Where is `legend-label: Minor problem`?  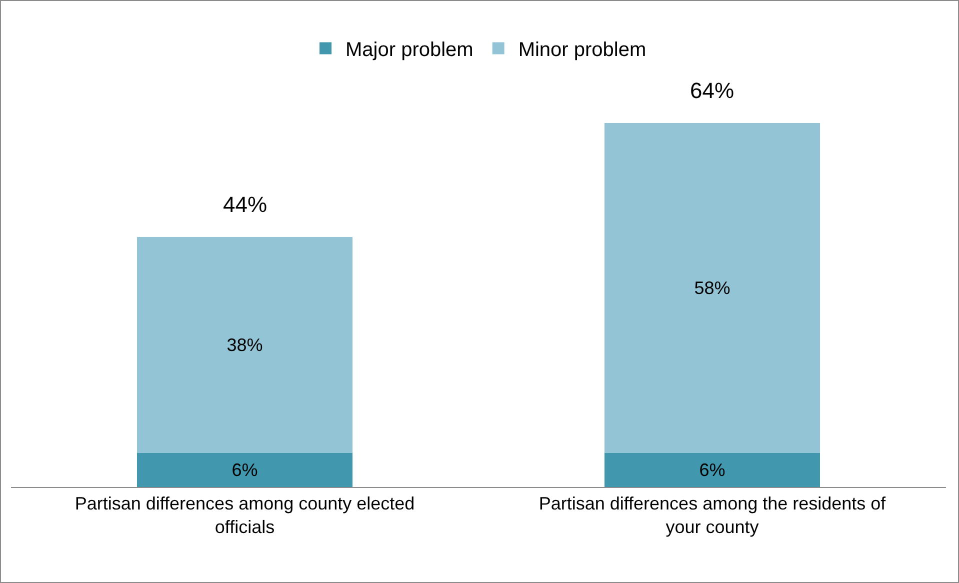
legend-label: Minor problem is located at coordinates (582, 50).